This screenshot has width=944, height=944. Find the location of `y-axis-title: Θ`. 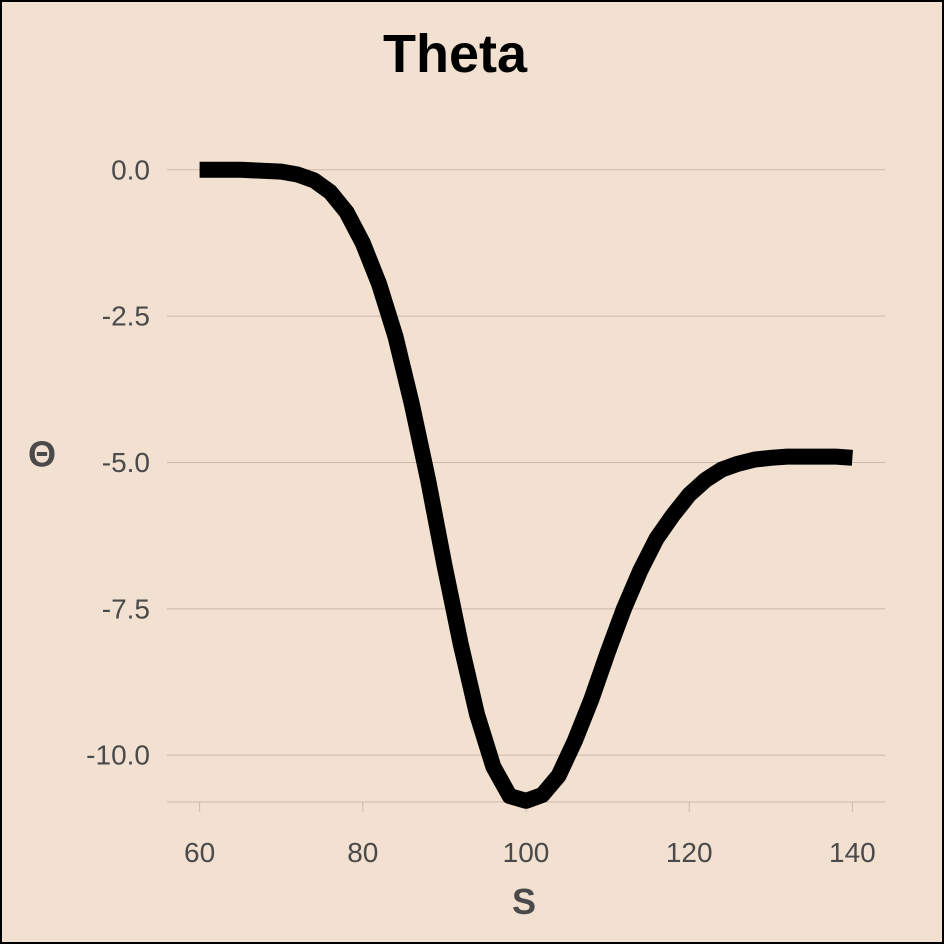

y-axis-title: Θ is located at coordinates (42, 454).